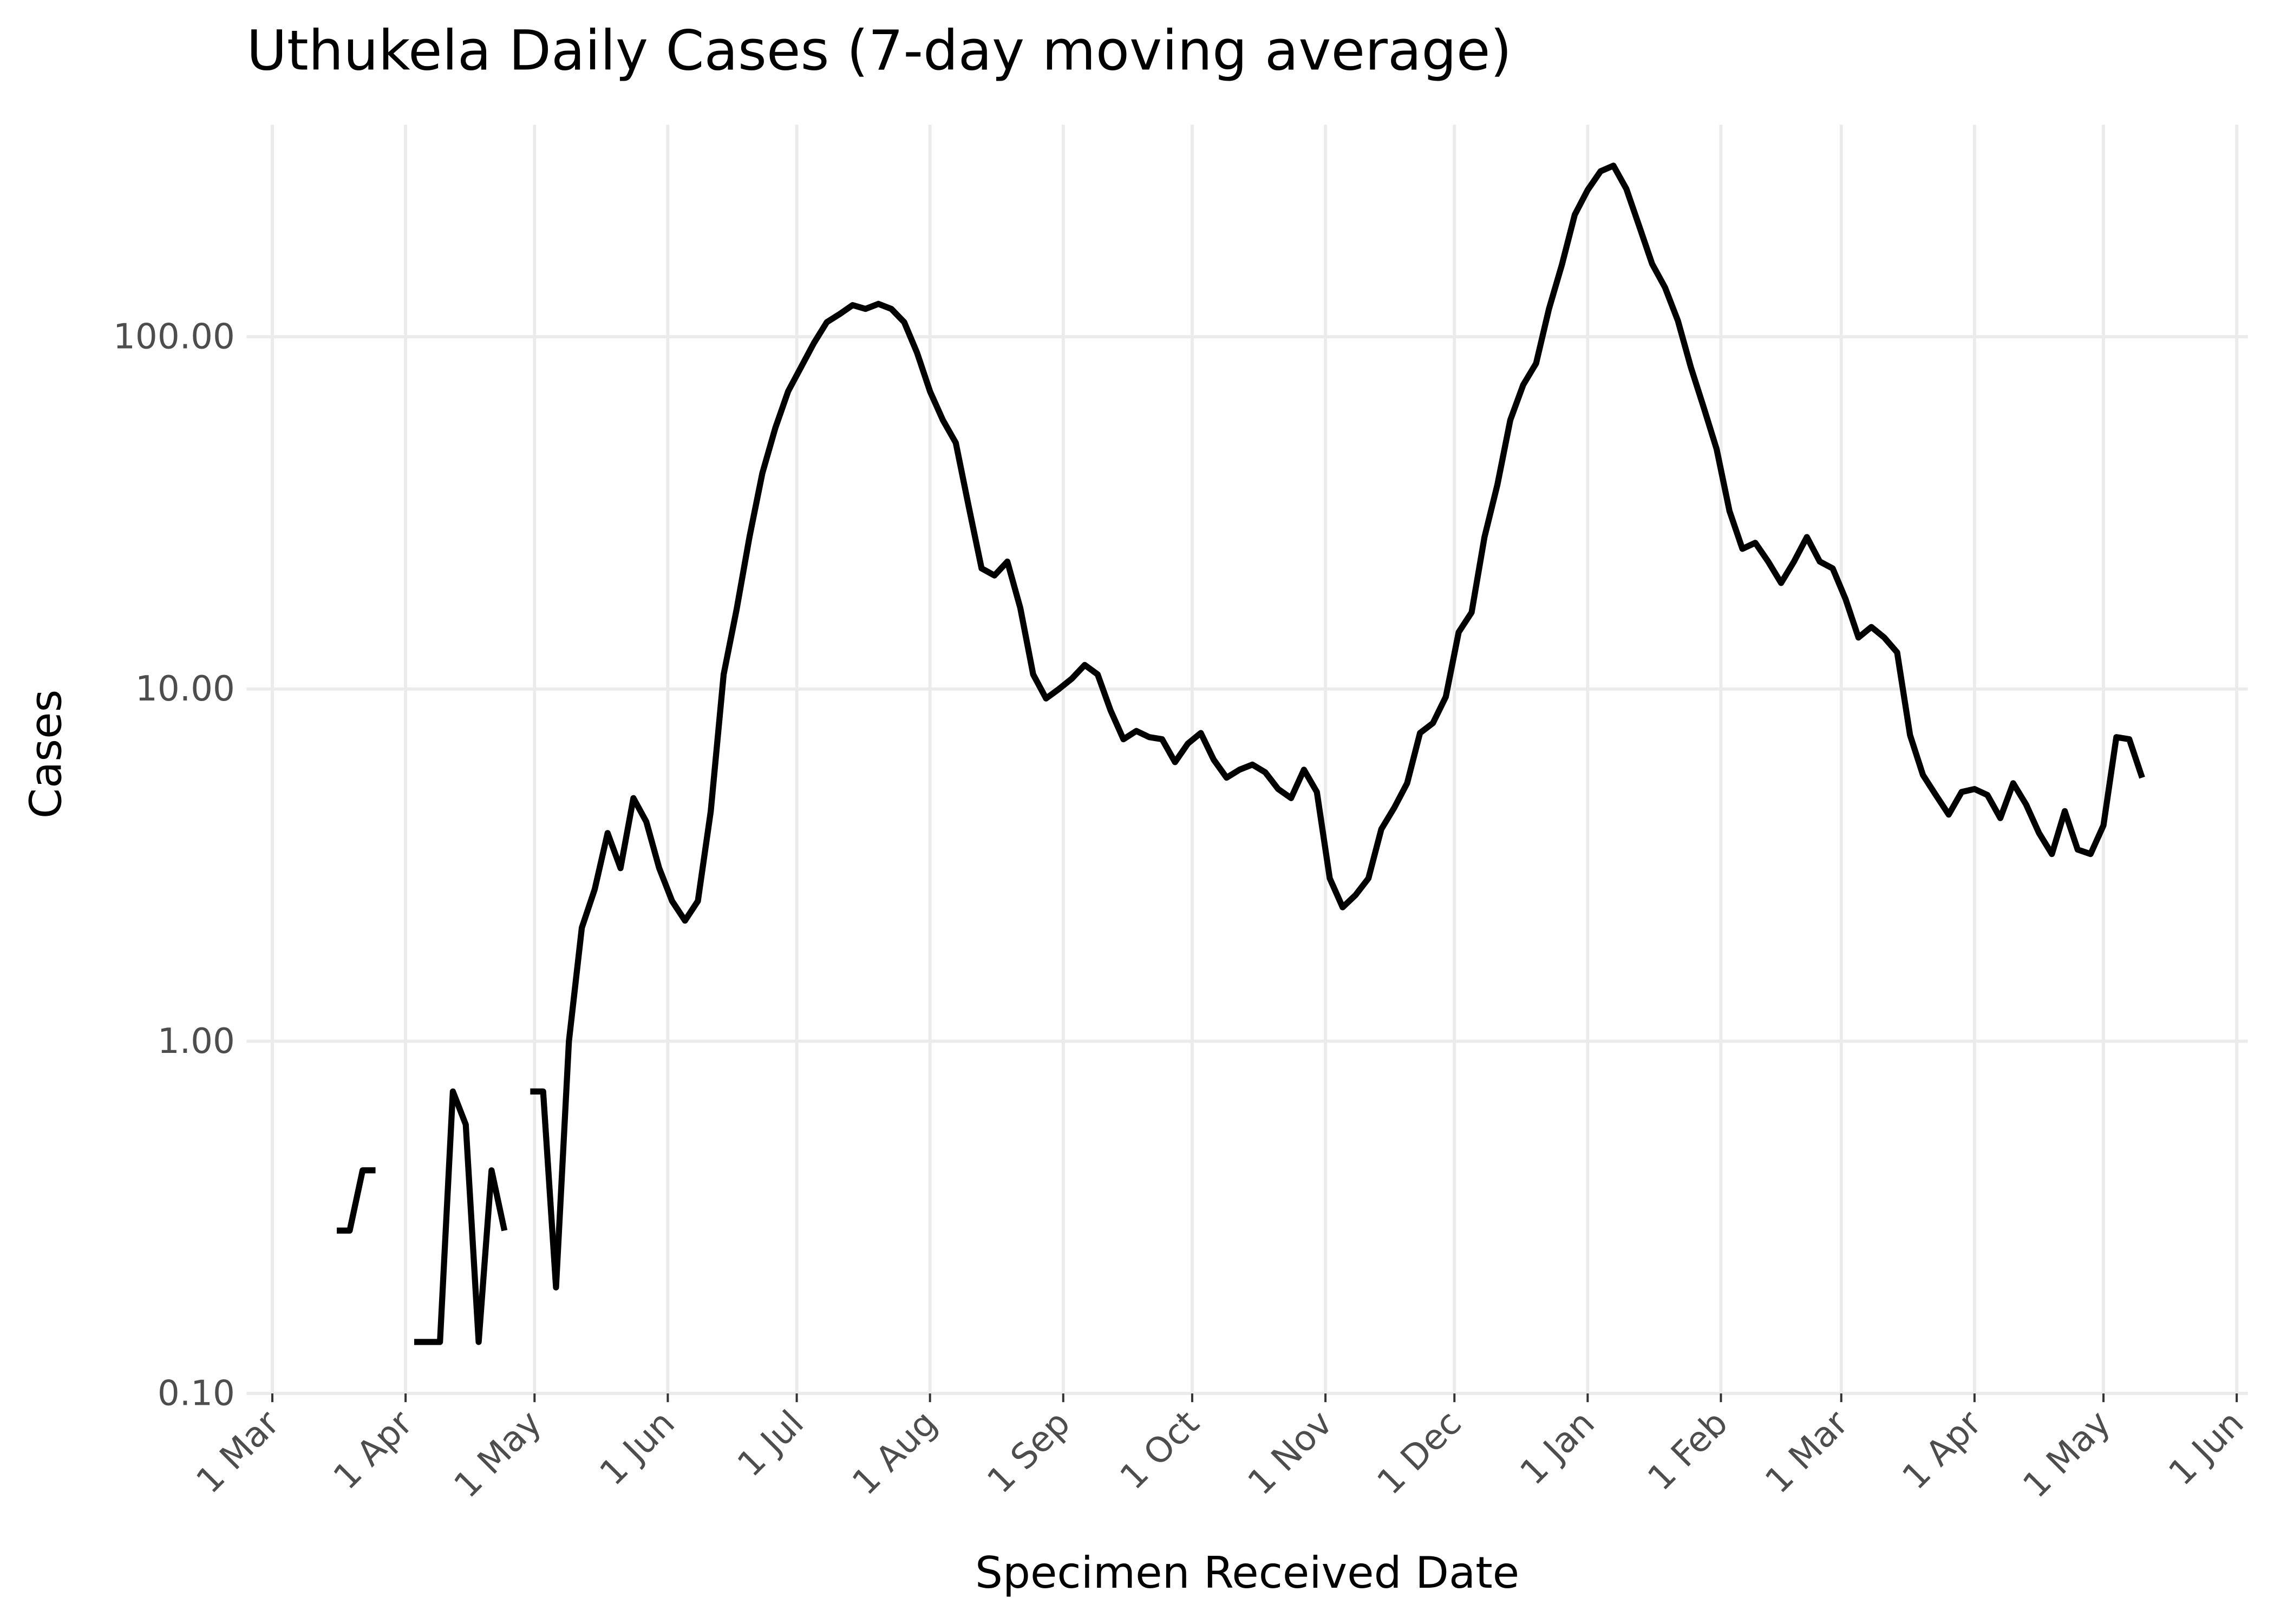 The height and width of the screenshot is (1624, 2274). Describe the element at coordinates (1557, 1447) in the screenshot. I see `x-tick-label: 1 Jan` at that location.